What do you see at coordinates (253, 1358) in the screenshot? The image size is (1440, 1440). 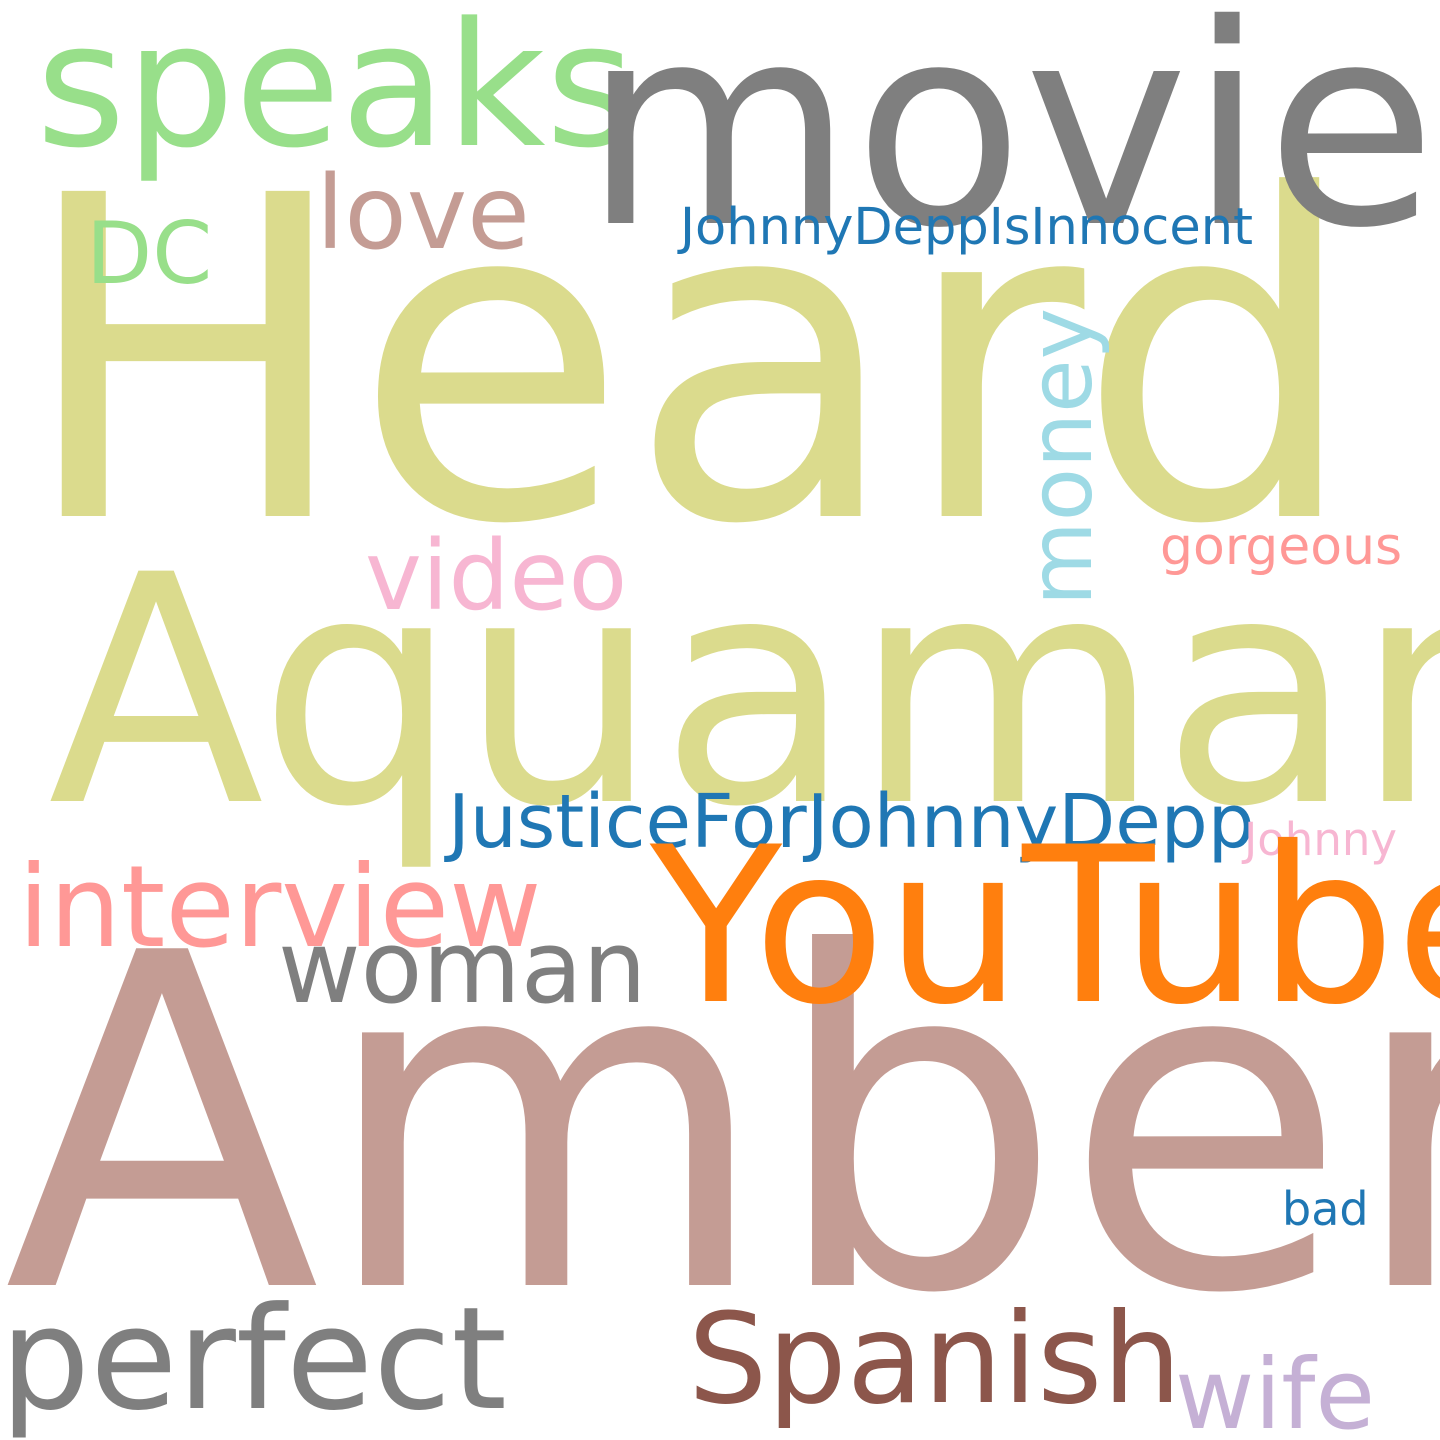 I see `word-perfect: perfect` at bounding box center [253, 1358].